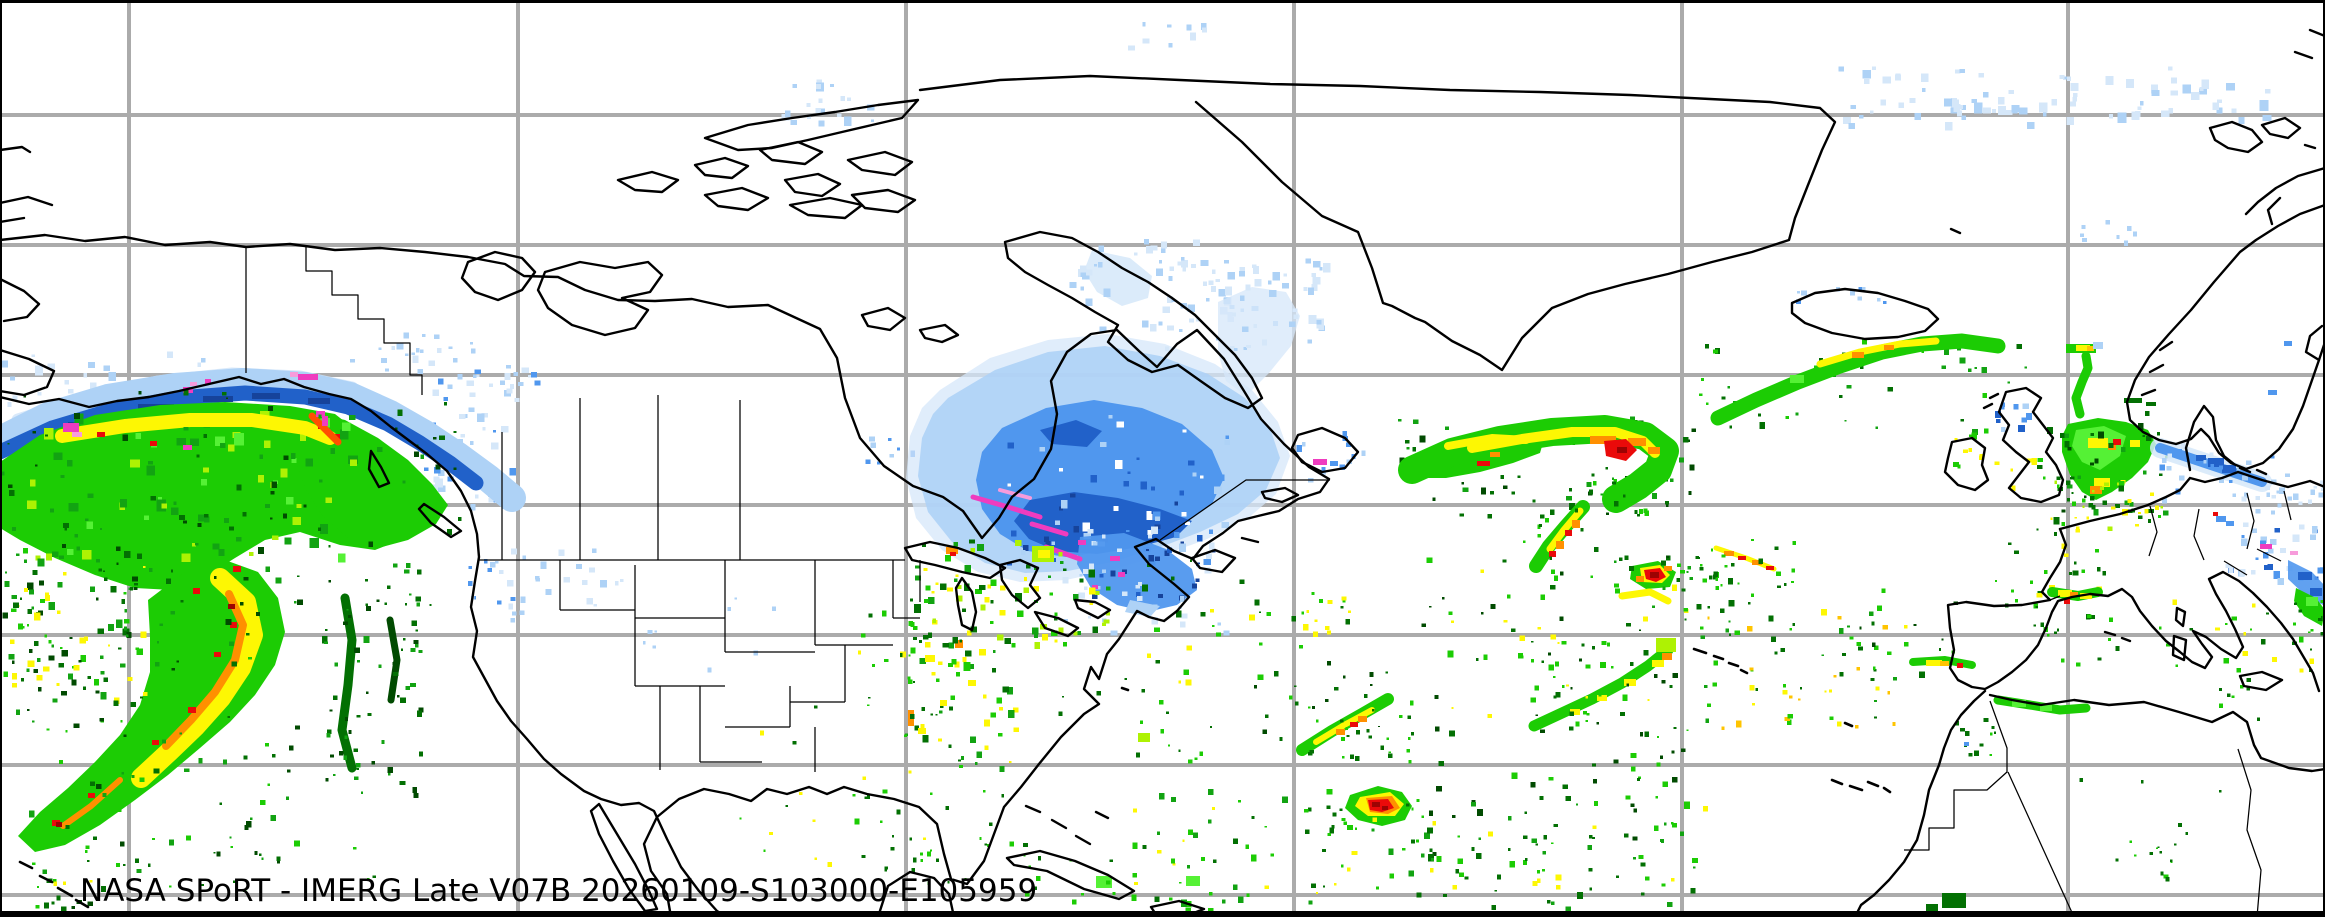 This screenshot has height=917, width=2325. What do you see at coordinates (1752, 595) in the screenshot?
I see `atl-field-east` at bounding box center [1752, 595].